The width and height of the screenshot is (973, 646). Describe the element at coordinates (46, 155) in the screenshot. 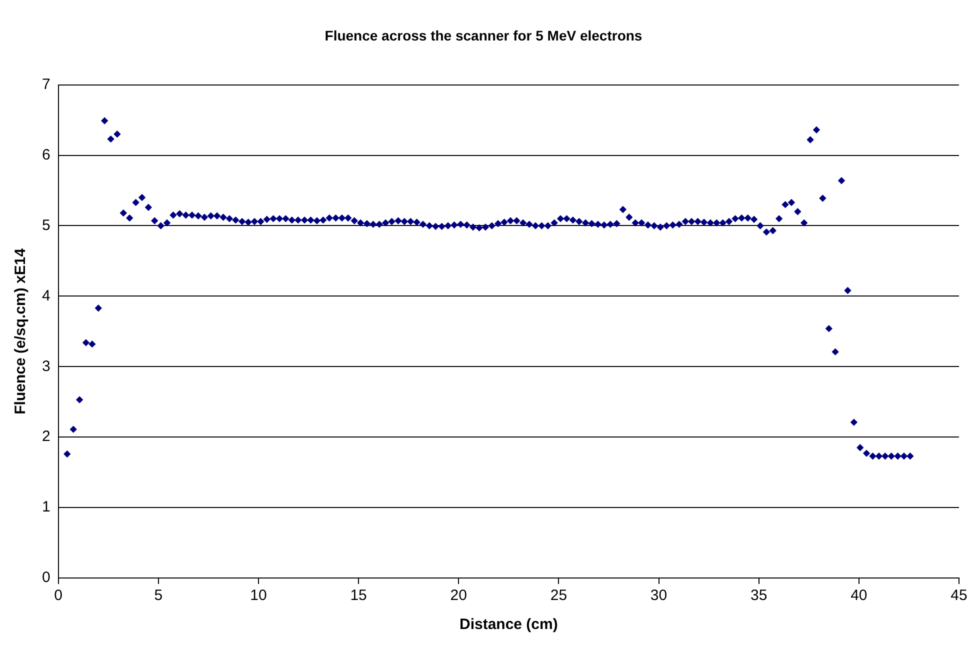

I see `y-tick-label: 6` at that location.